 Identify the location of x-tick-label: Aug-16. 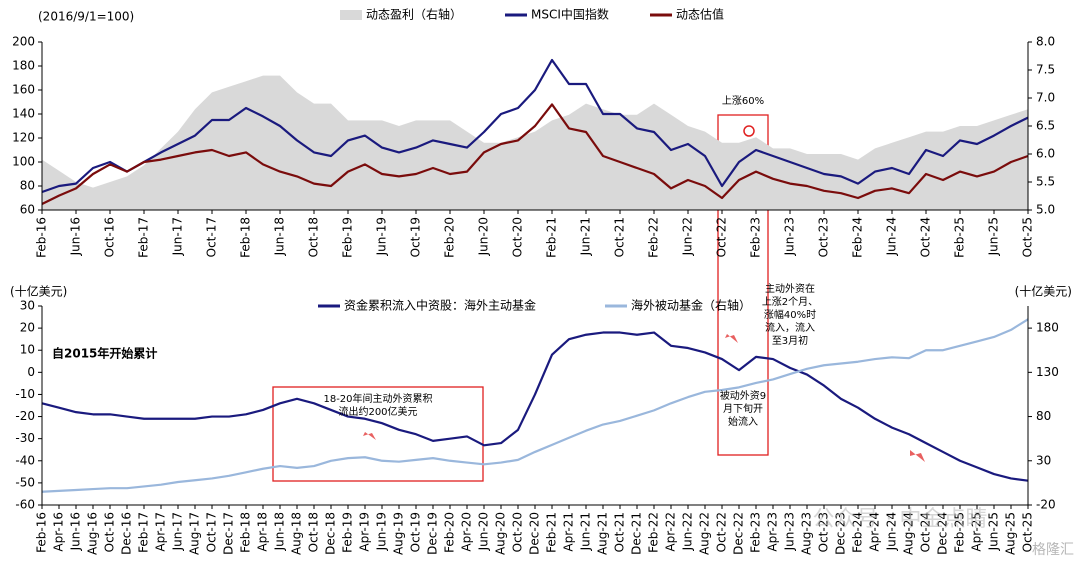
(93, 533).